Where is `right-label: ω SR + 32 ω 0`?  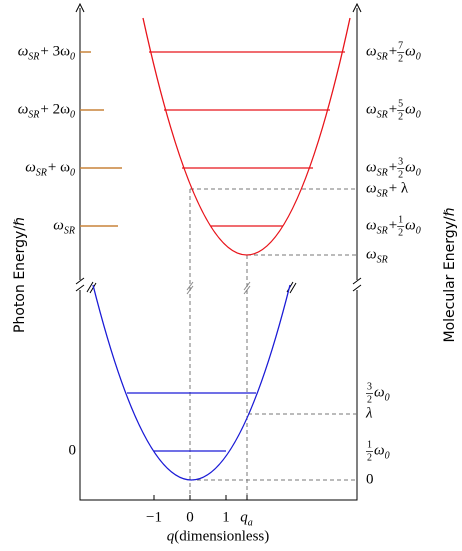 right-label: ω SR + 32 ω 0 is located at coordinates (393, 168).